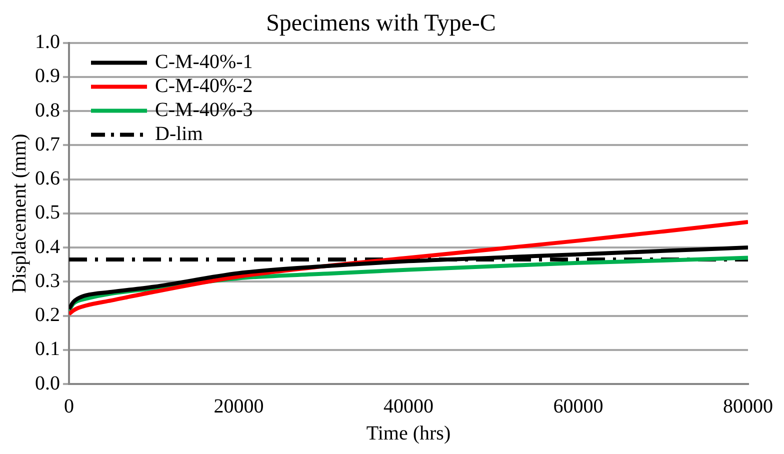 The width and height of the screenshot is (784, 454). What do you see at coordinates (204, 62) in the screenshot?
I see `legend-label: C-M-40%-1` at bounding box center [204, 62].